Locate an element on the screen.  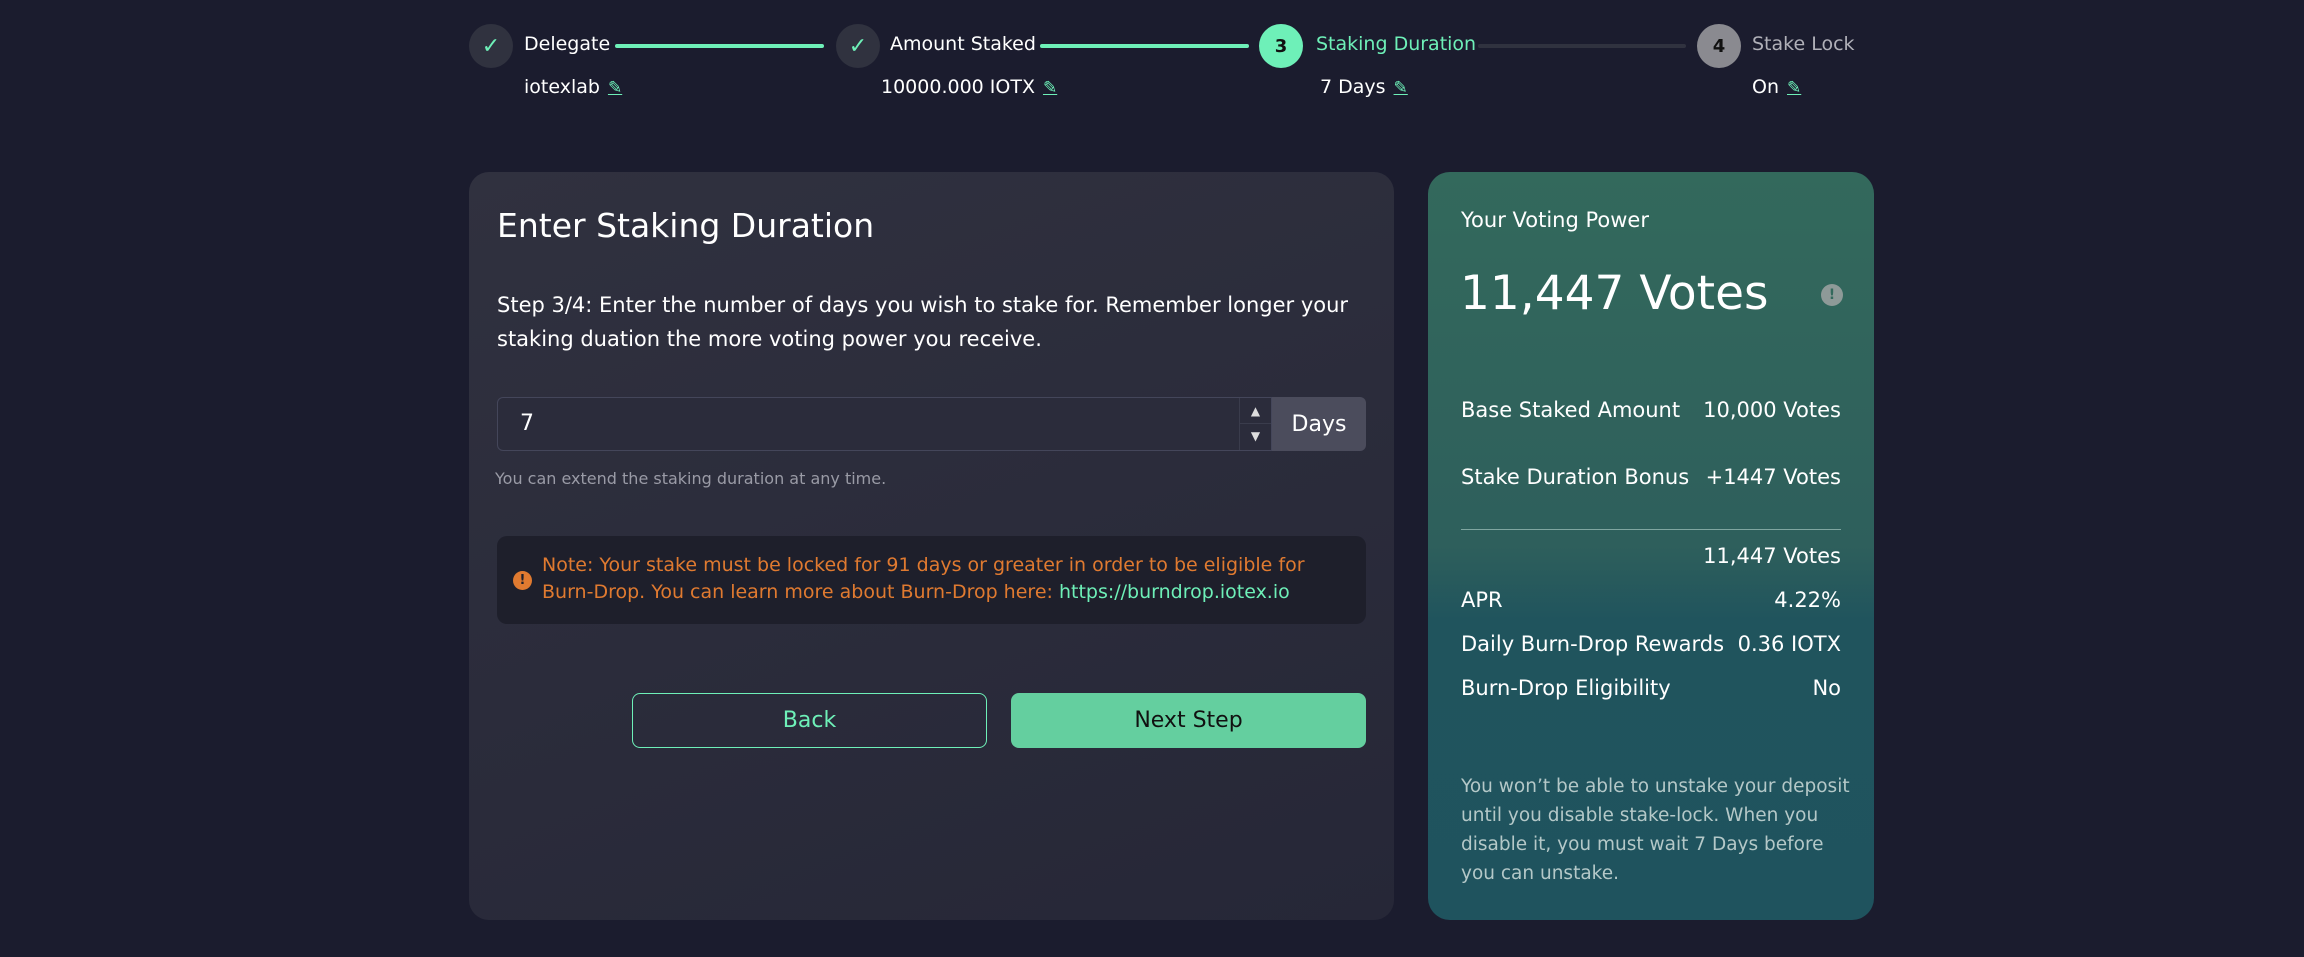
step-value-amount: 10000.000 IOTX ✎ is located at coordinates (969, 87).